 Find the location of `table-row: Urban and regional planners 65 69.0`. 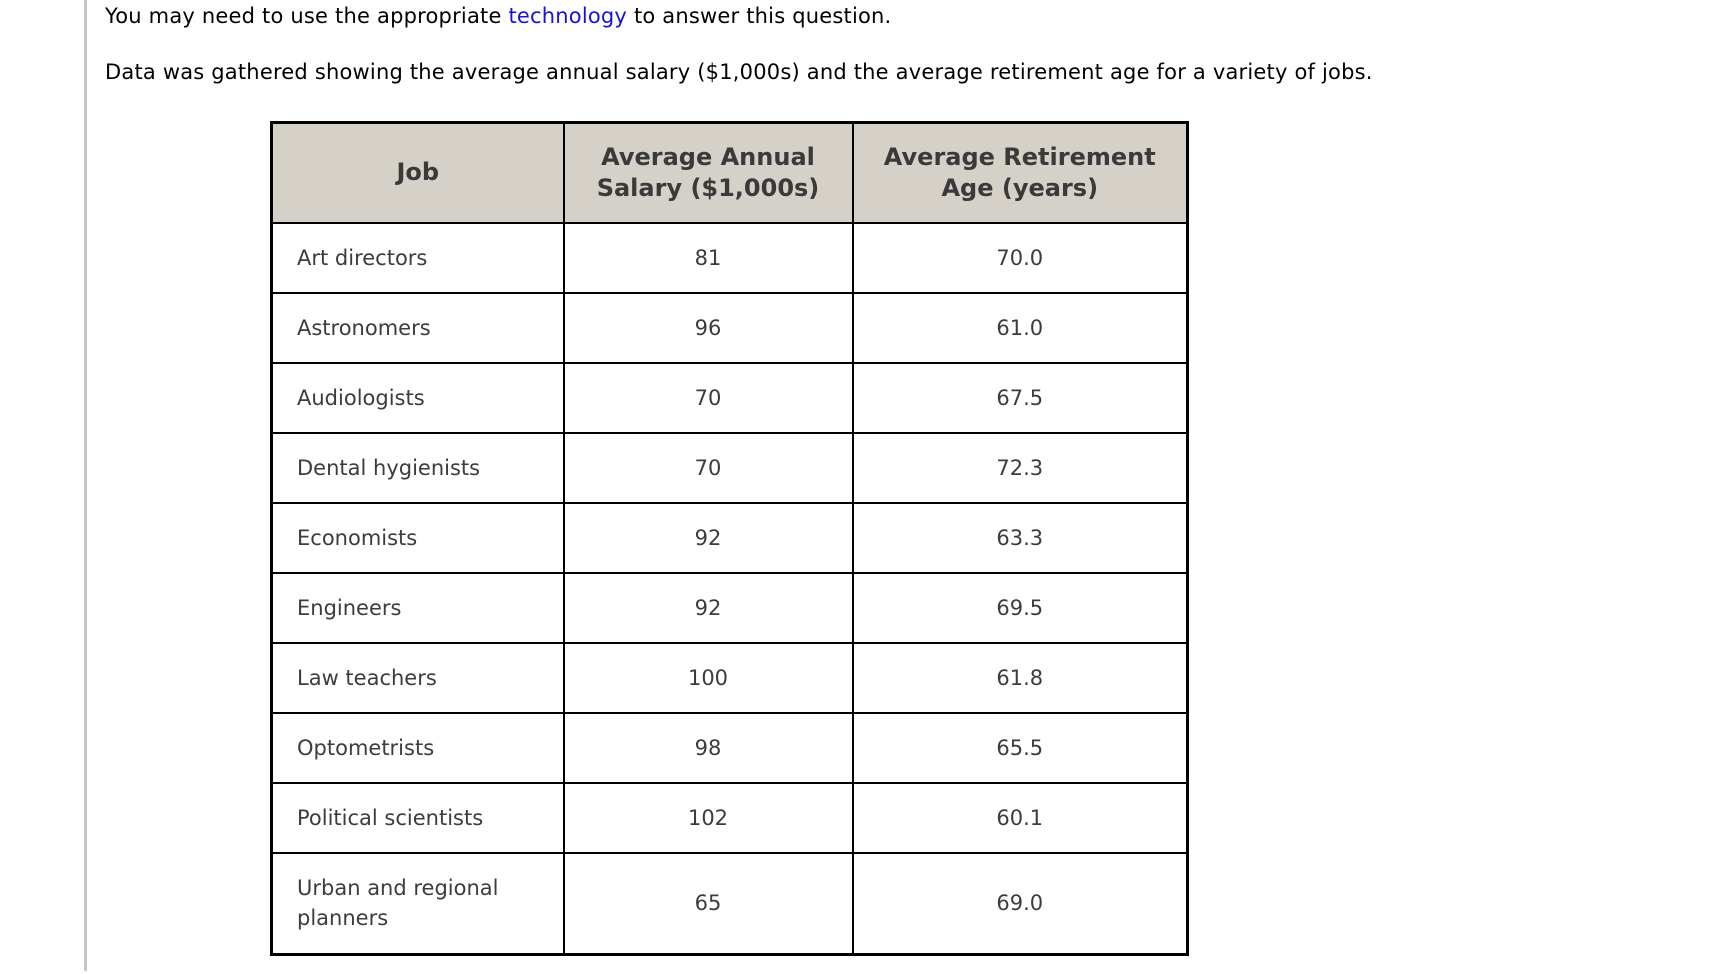

table-row: Urban and regional planners 65 69.0 is located at coordinates (729, 903).